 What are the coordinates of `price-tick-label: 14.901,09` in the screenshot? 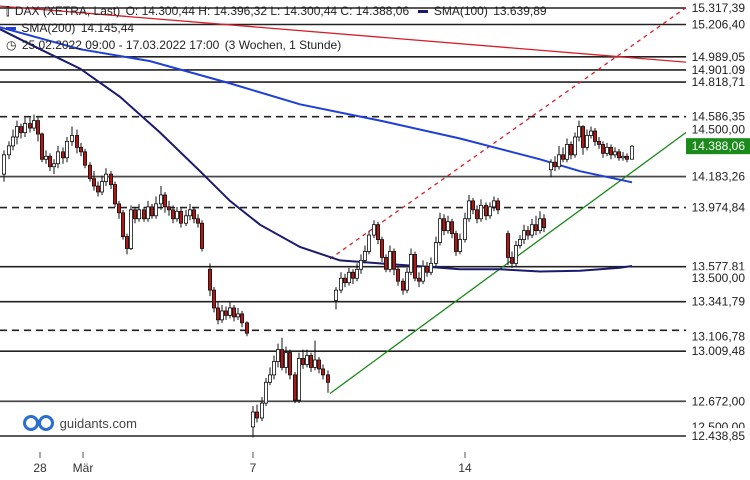 It's located at (719, 70).